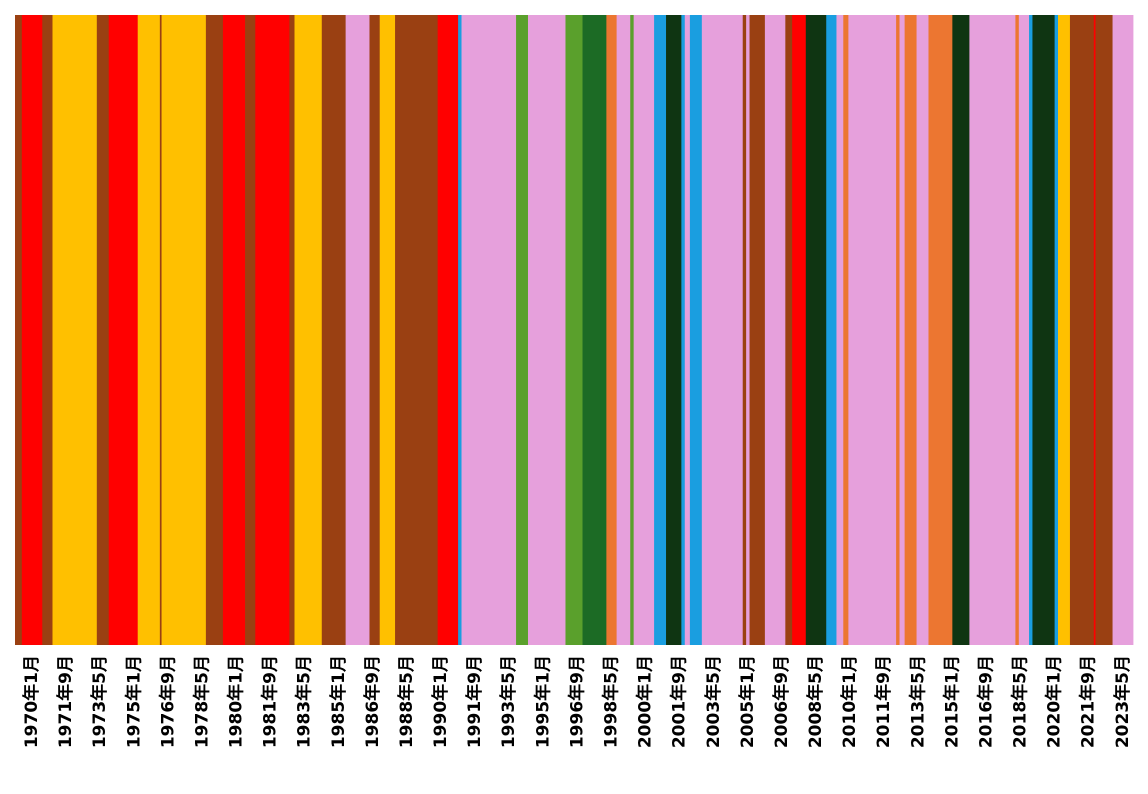 The width and height of the screenshot is (1148, 794). I want to click on x-tick-label: 2001年9月, so click(679, 701).